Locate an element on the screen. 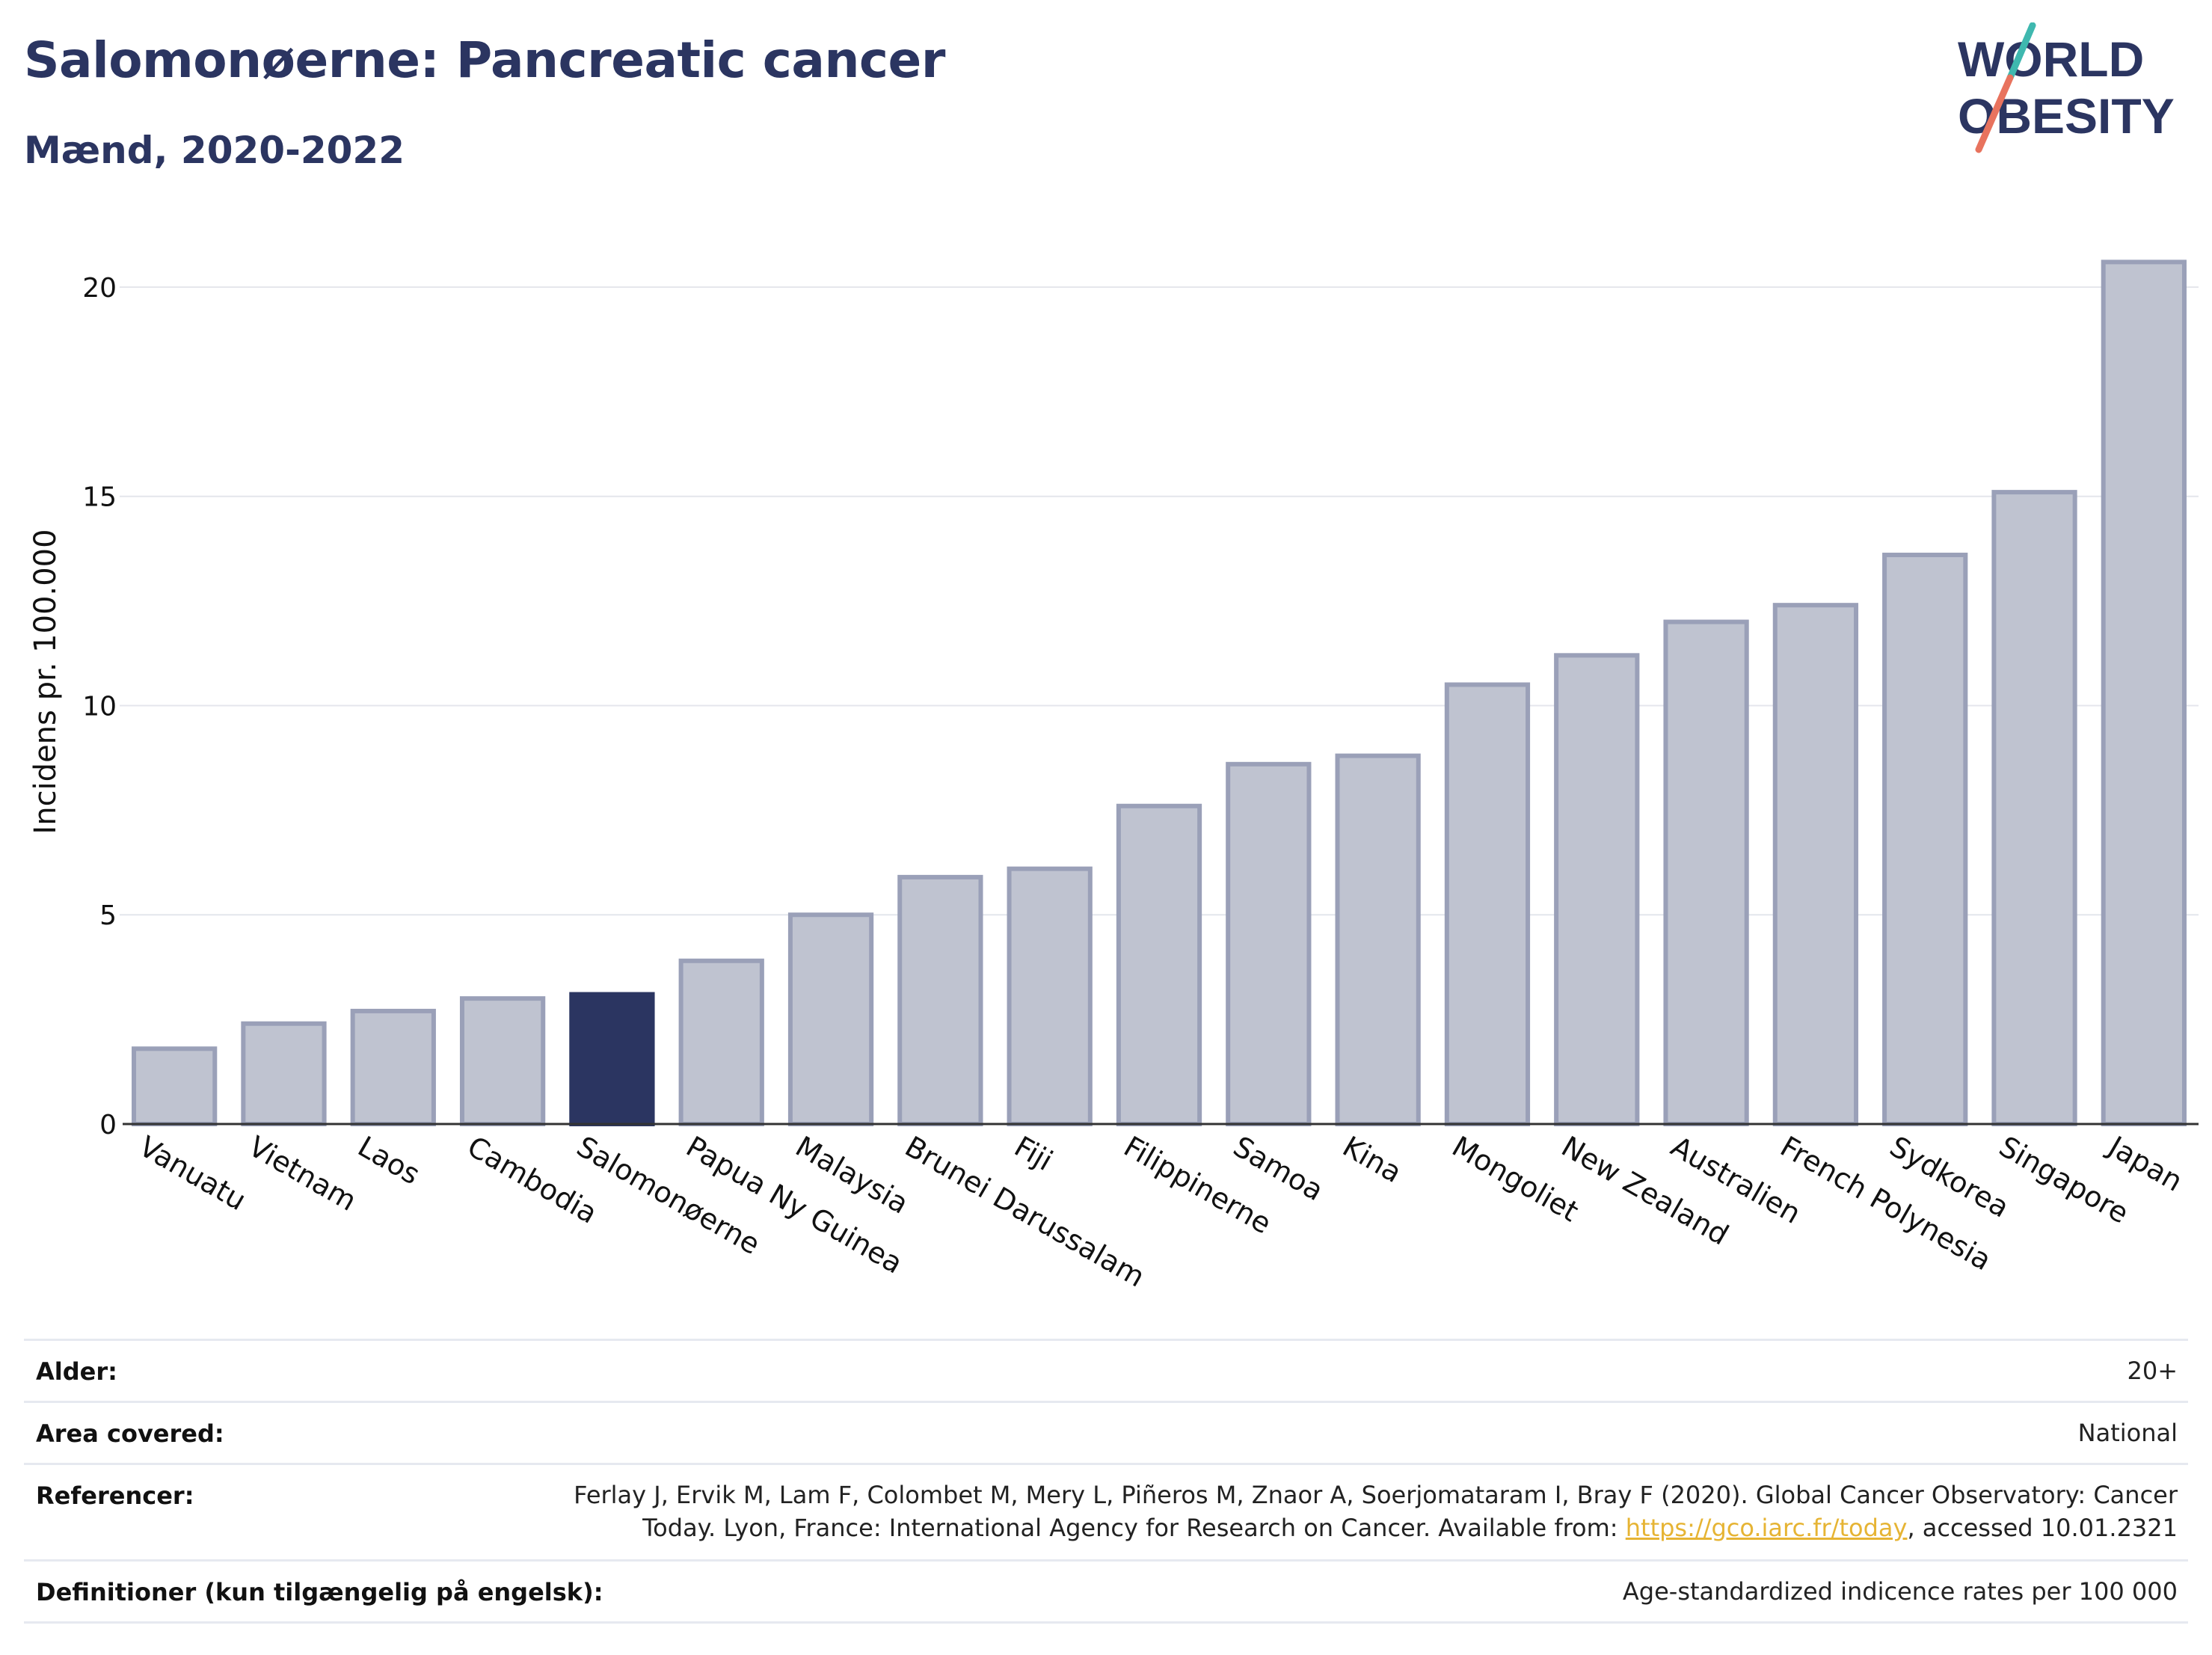 This screenshot has height=1655, width=2212. bar-salomonøerne is located at coordinates (612, 1059).